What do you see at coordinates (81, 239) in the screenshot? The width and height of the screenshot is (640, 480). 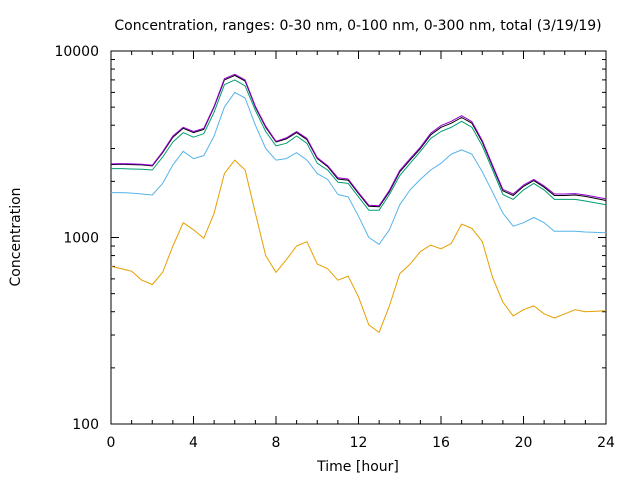 I see `y-tick-label: 1000` at bounding box center [81, 239].